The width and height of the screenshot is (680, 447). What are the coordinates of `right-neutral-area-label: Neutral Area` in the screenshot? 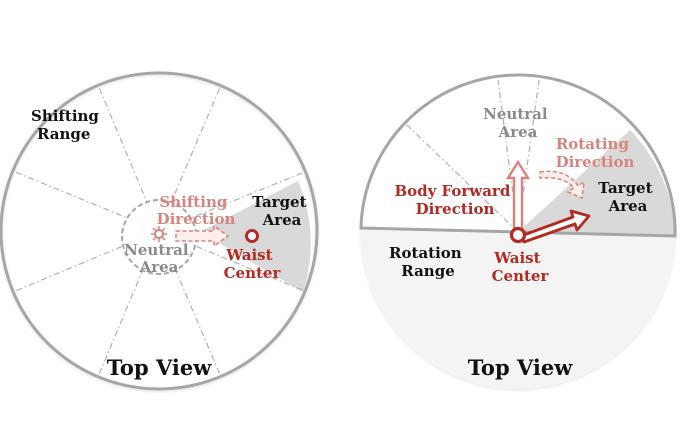 It's located at (518, 123).